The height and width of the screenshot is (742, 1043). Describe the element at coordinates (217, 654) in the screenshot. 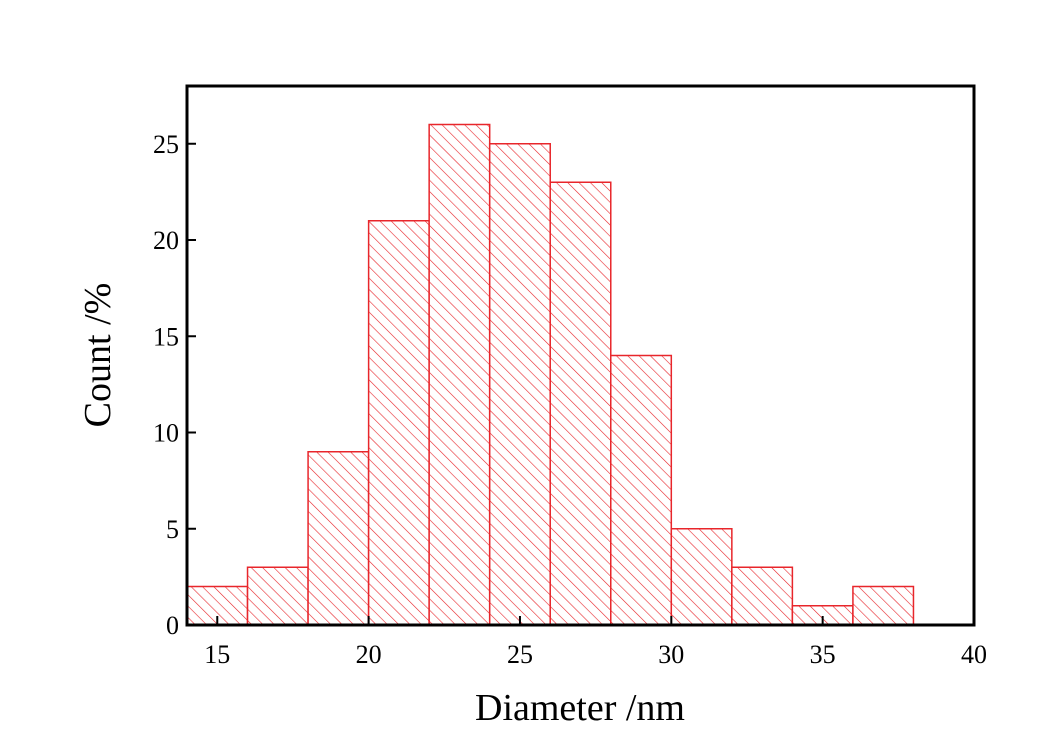

I see `x-tick-label: 15` at that location.